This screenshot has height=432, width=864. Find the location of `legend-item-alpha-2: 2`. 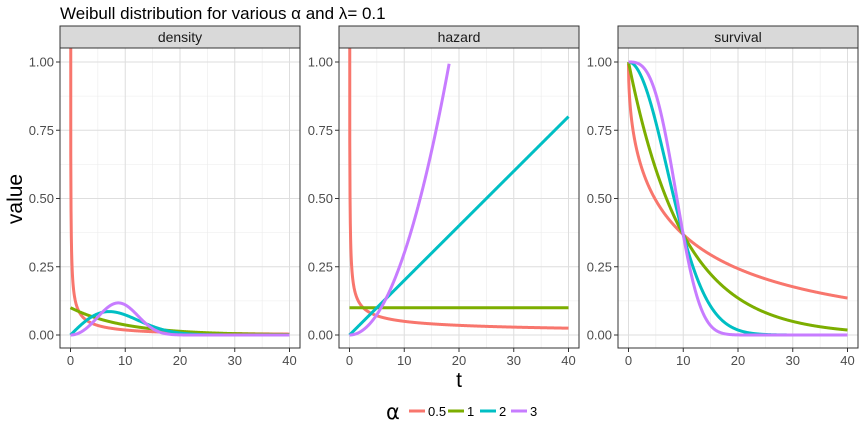

legend-item-alpha-2: 2 is located at coordinates (493, 411).